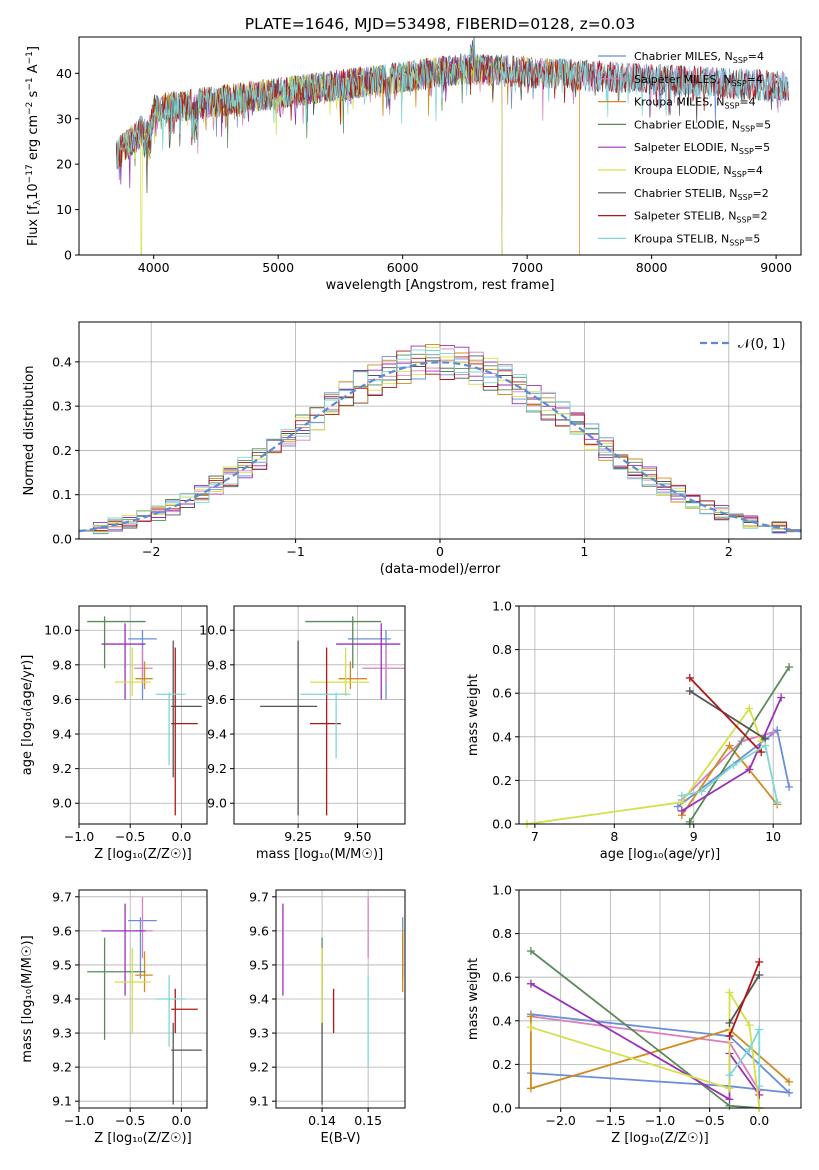 The image size is (819, 1170). I want to click on x-tick-label: 0.14, so click(322, 1120).